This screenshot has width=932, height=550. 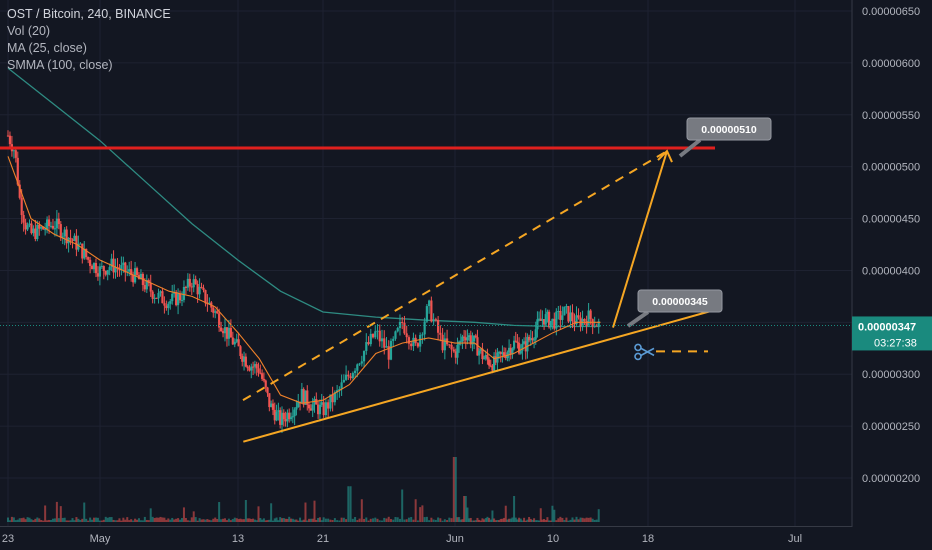 What do you see at coordinates (638, 356) in the screenshot?
I see `scissors-handle-bottom` at bounding box center [638, 356].